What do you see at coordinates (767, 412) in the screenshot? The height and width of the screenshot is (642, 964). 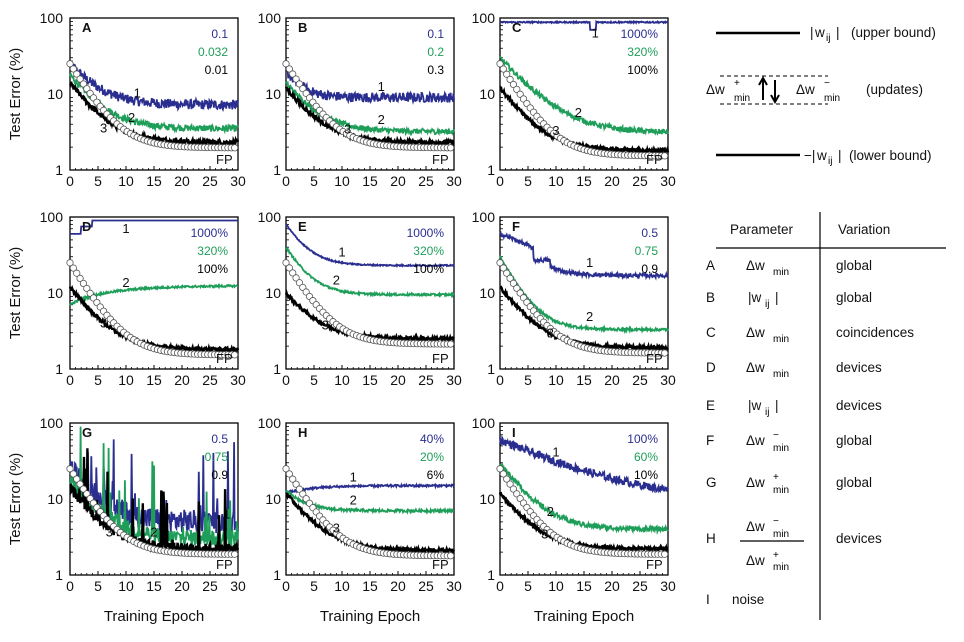 I see `param-sub: ij` at bounding box center [767, 412].